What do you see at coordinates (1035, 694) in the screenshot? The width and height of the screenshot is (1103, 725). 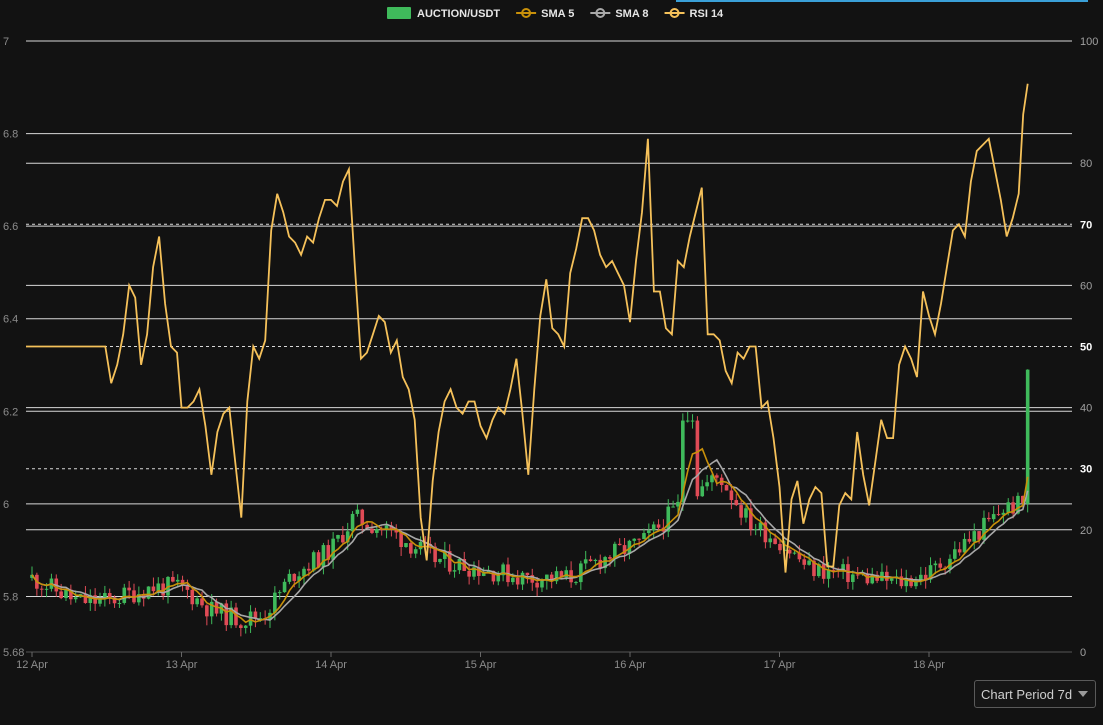 I see `chart-period-select: Chart Period 7d` at bounding box center [1035, 694].